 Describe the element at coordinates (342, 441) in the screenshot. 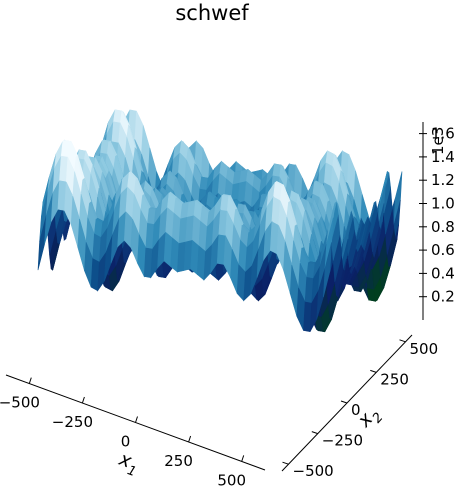

I see `y-tick-label: −250` at that location.